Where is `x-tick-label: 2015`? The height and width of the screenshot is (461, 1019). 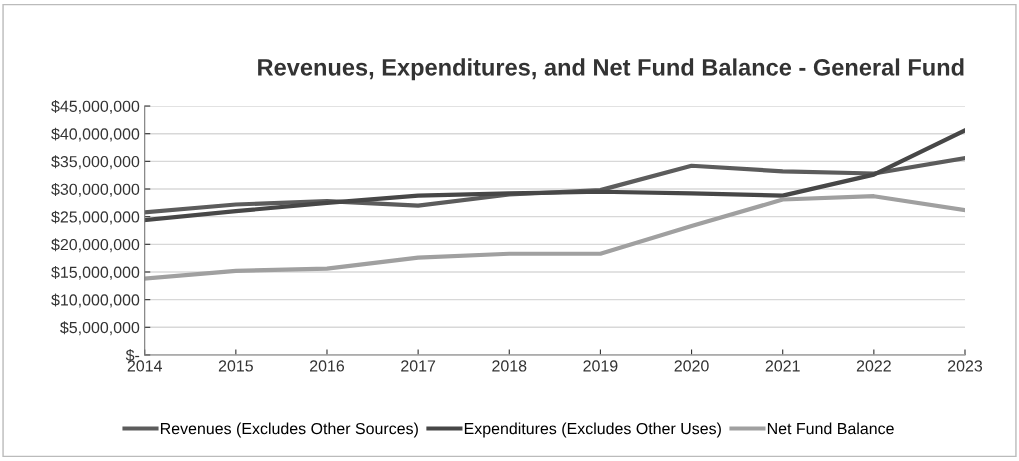
x-tick-label: 2015 is located at coordinates (235, 366).